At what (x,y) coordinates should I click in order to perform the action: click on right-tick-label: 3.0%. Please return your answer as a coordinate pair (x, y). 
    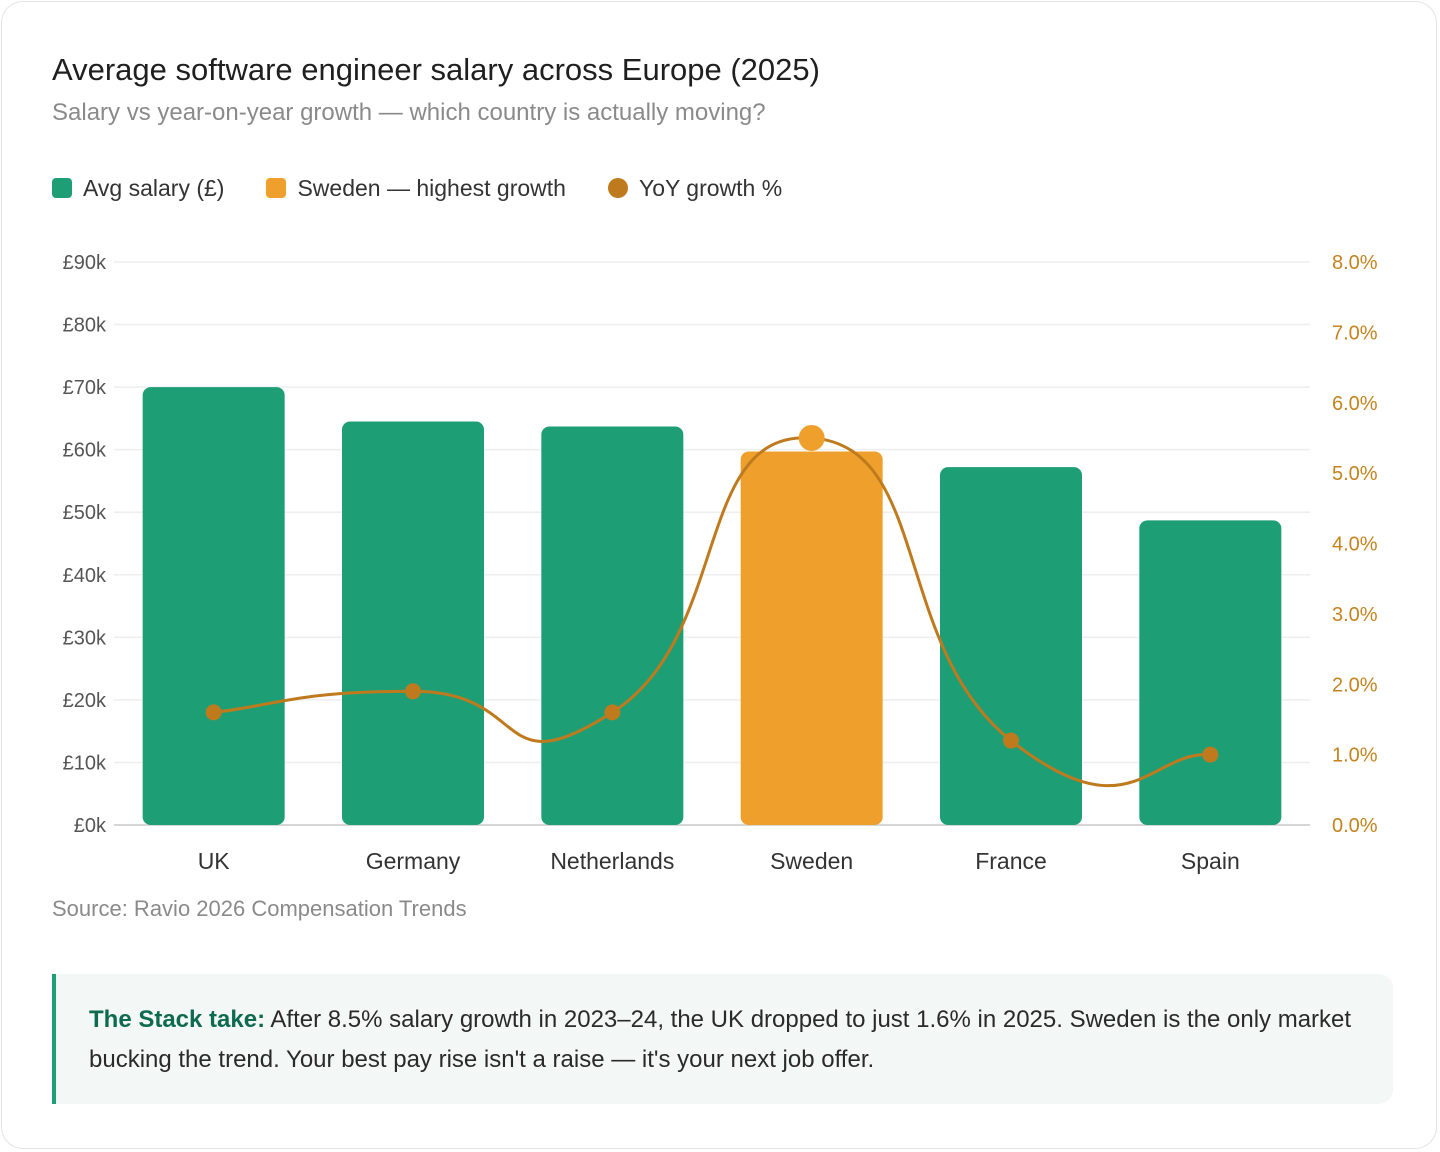
    Looking at the image, I should click on (1355, 615).